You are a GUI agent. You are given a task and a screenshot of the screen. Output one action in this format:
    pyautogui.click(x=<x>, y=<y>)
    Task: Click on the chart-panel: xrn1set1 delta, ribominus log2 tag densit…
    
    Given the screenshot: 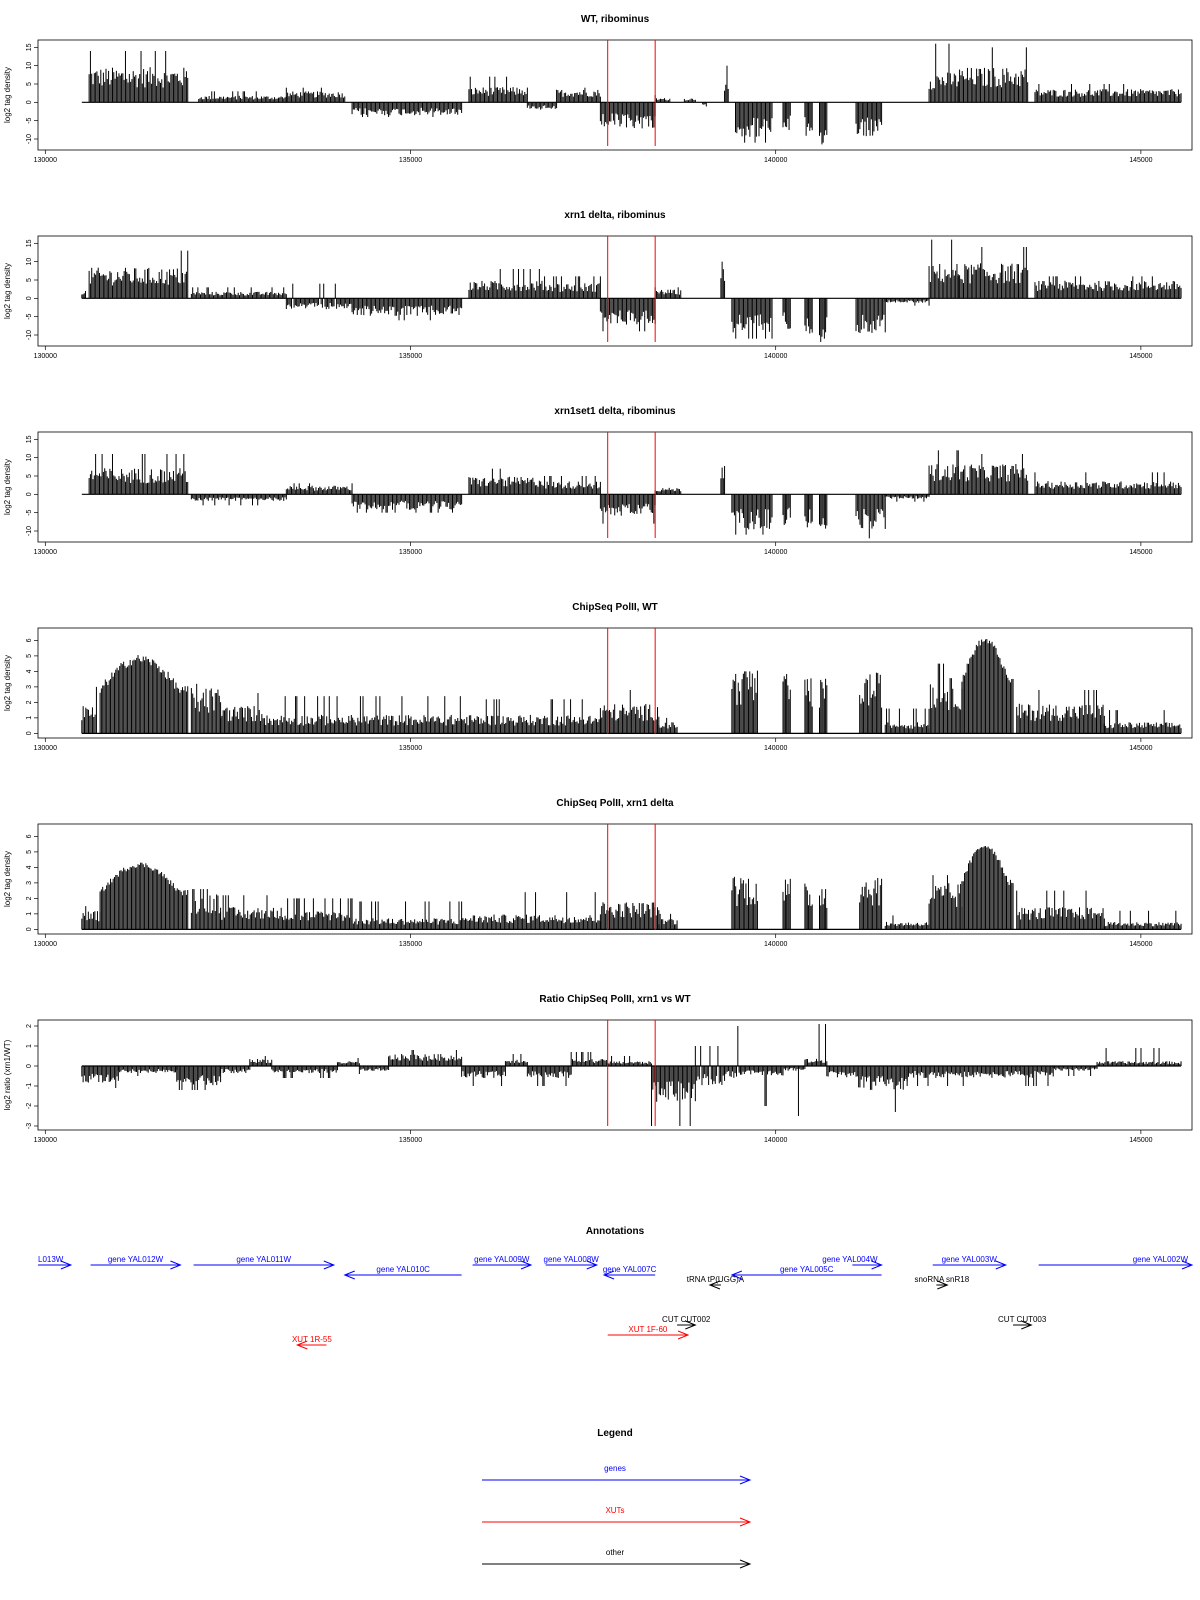 What is the action you would take?
    pyautogui.click(x=598, y=481)
    